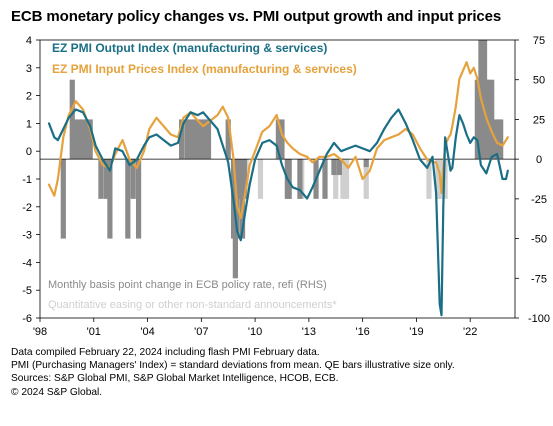  What do you see at coordinates (539, 279) in the screenshot?
I see `right-tick-label: -75` at bounding box center [539, 279].